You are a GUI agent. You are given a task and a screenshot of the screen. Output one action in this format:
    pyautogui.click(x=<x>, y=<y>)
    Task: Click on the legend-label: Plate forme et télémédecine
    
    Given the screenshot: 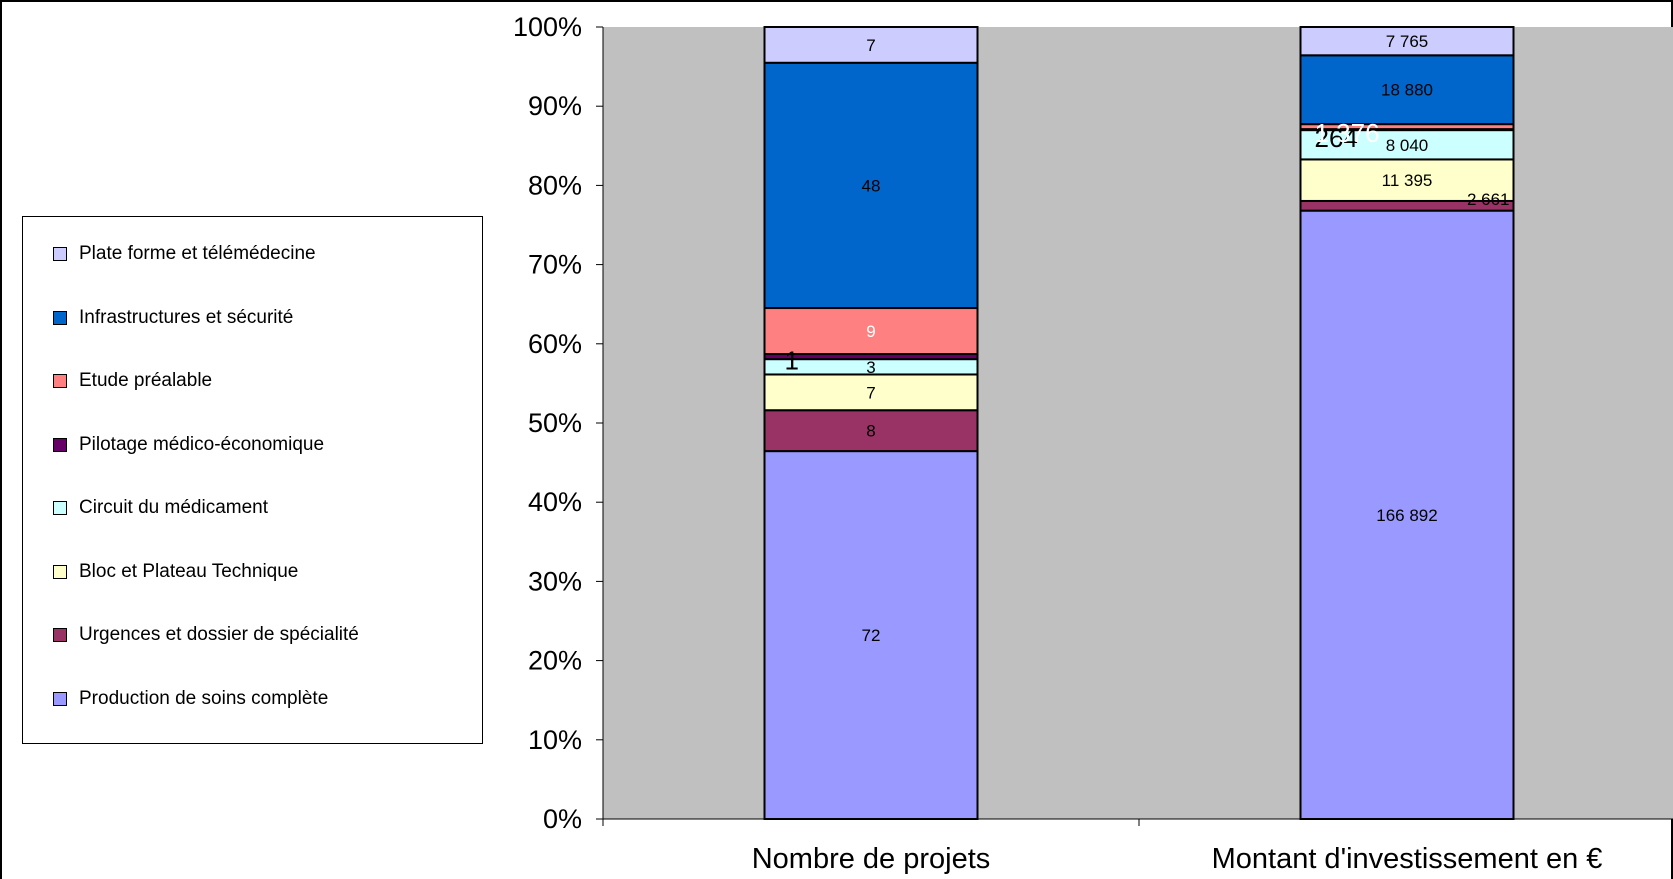 What is the action you would take?
    pyautogui.click(x=197, y=253)
    